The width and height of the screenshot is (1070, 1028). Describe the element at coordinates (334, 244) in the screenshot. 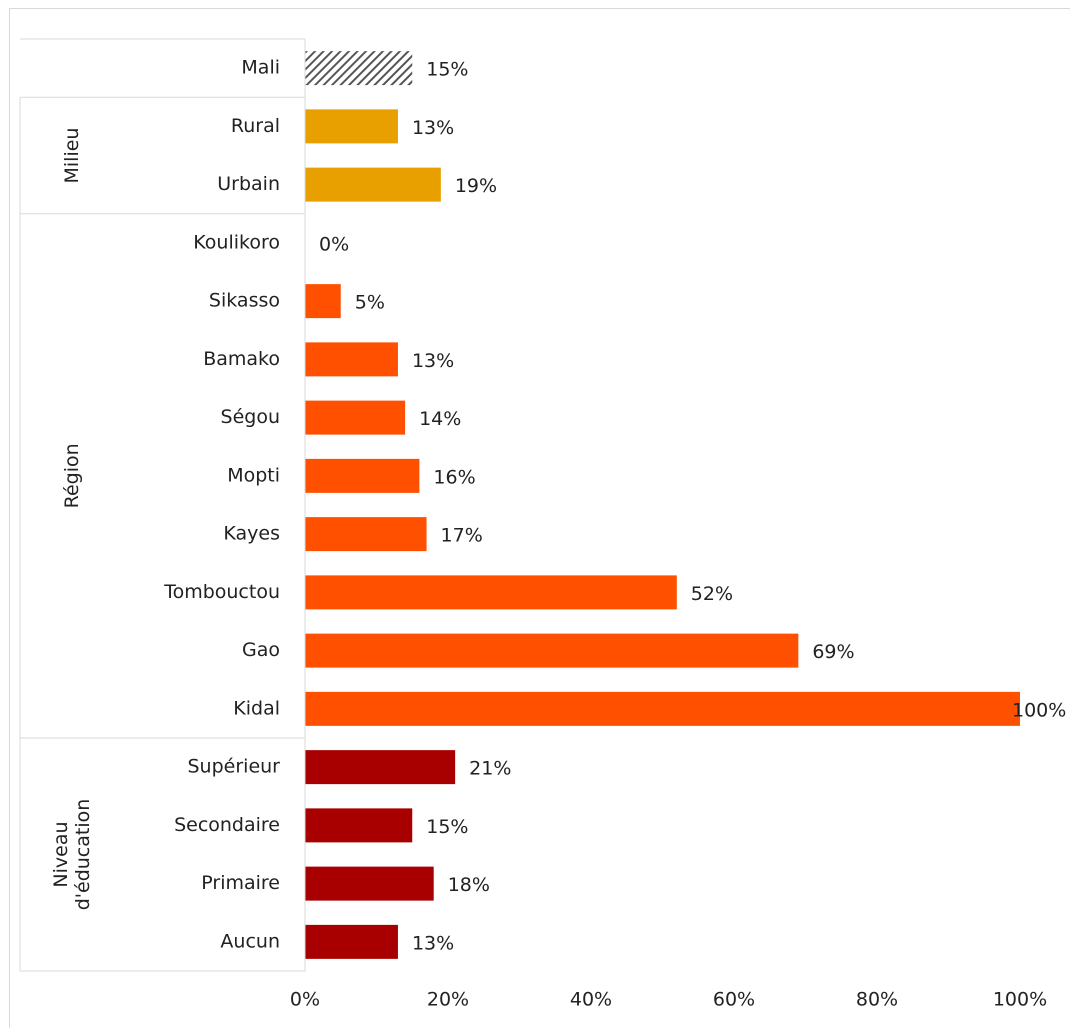

I see `value-label: 0%` at that location.